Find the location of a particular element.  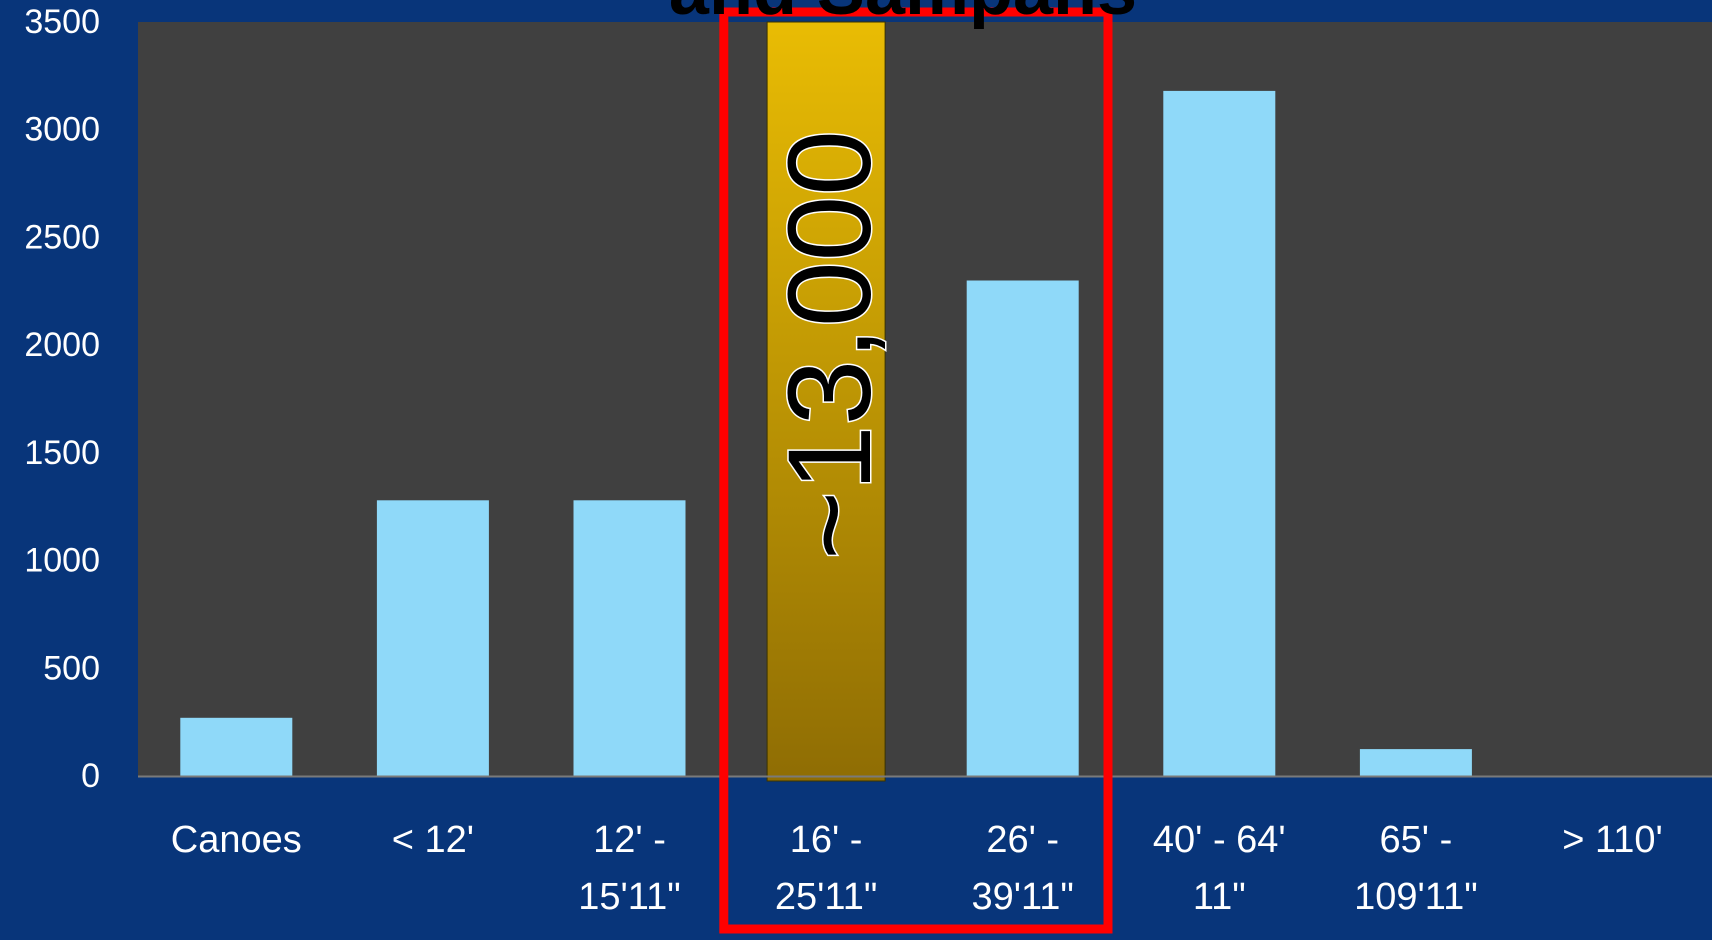

y-tick-label: 500 is located at coordinates (71, 668).